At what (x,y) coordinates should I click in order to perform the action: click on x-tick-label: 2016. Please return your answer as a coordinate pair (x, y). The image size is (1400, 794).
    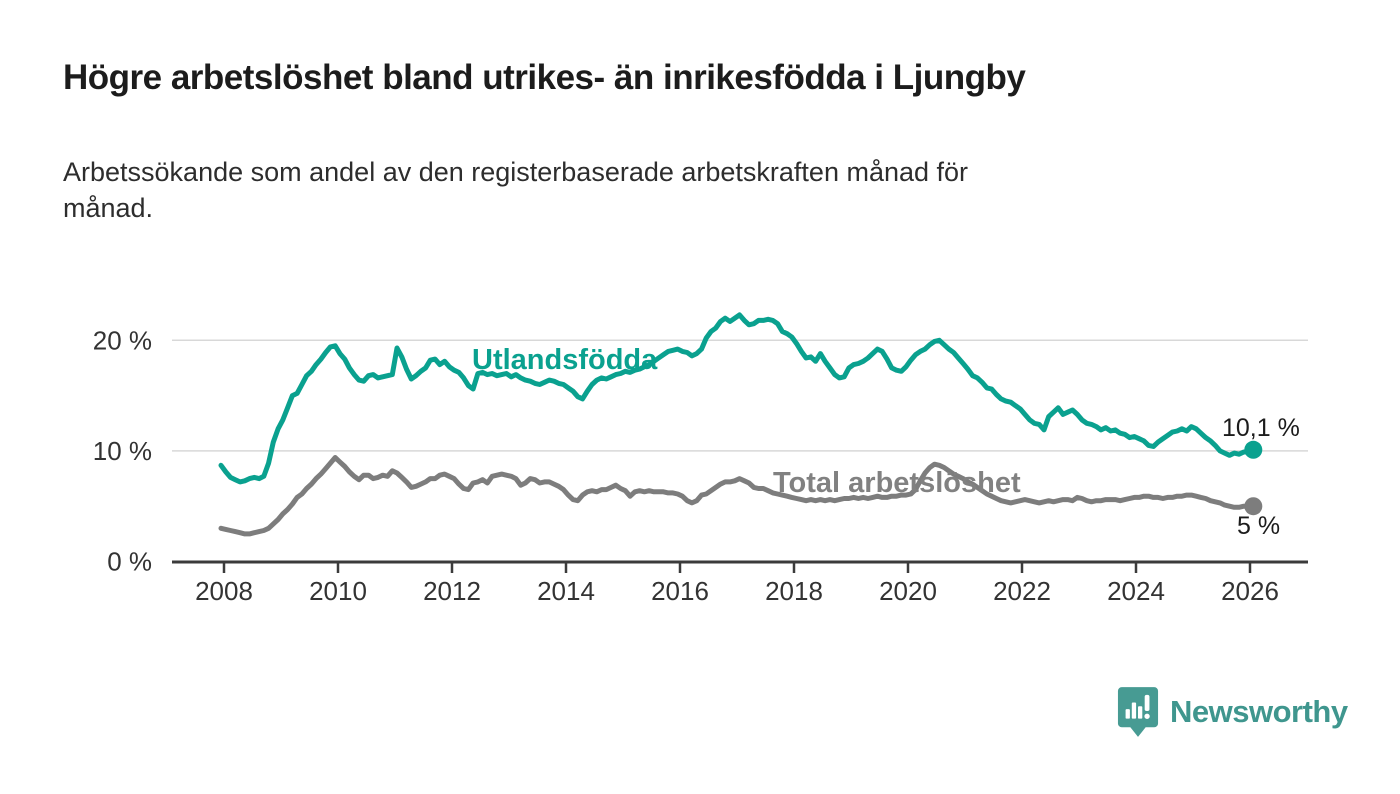
    Looking at the image, I should click on (680, 591).